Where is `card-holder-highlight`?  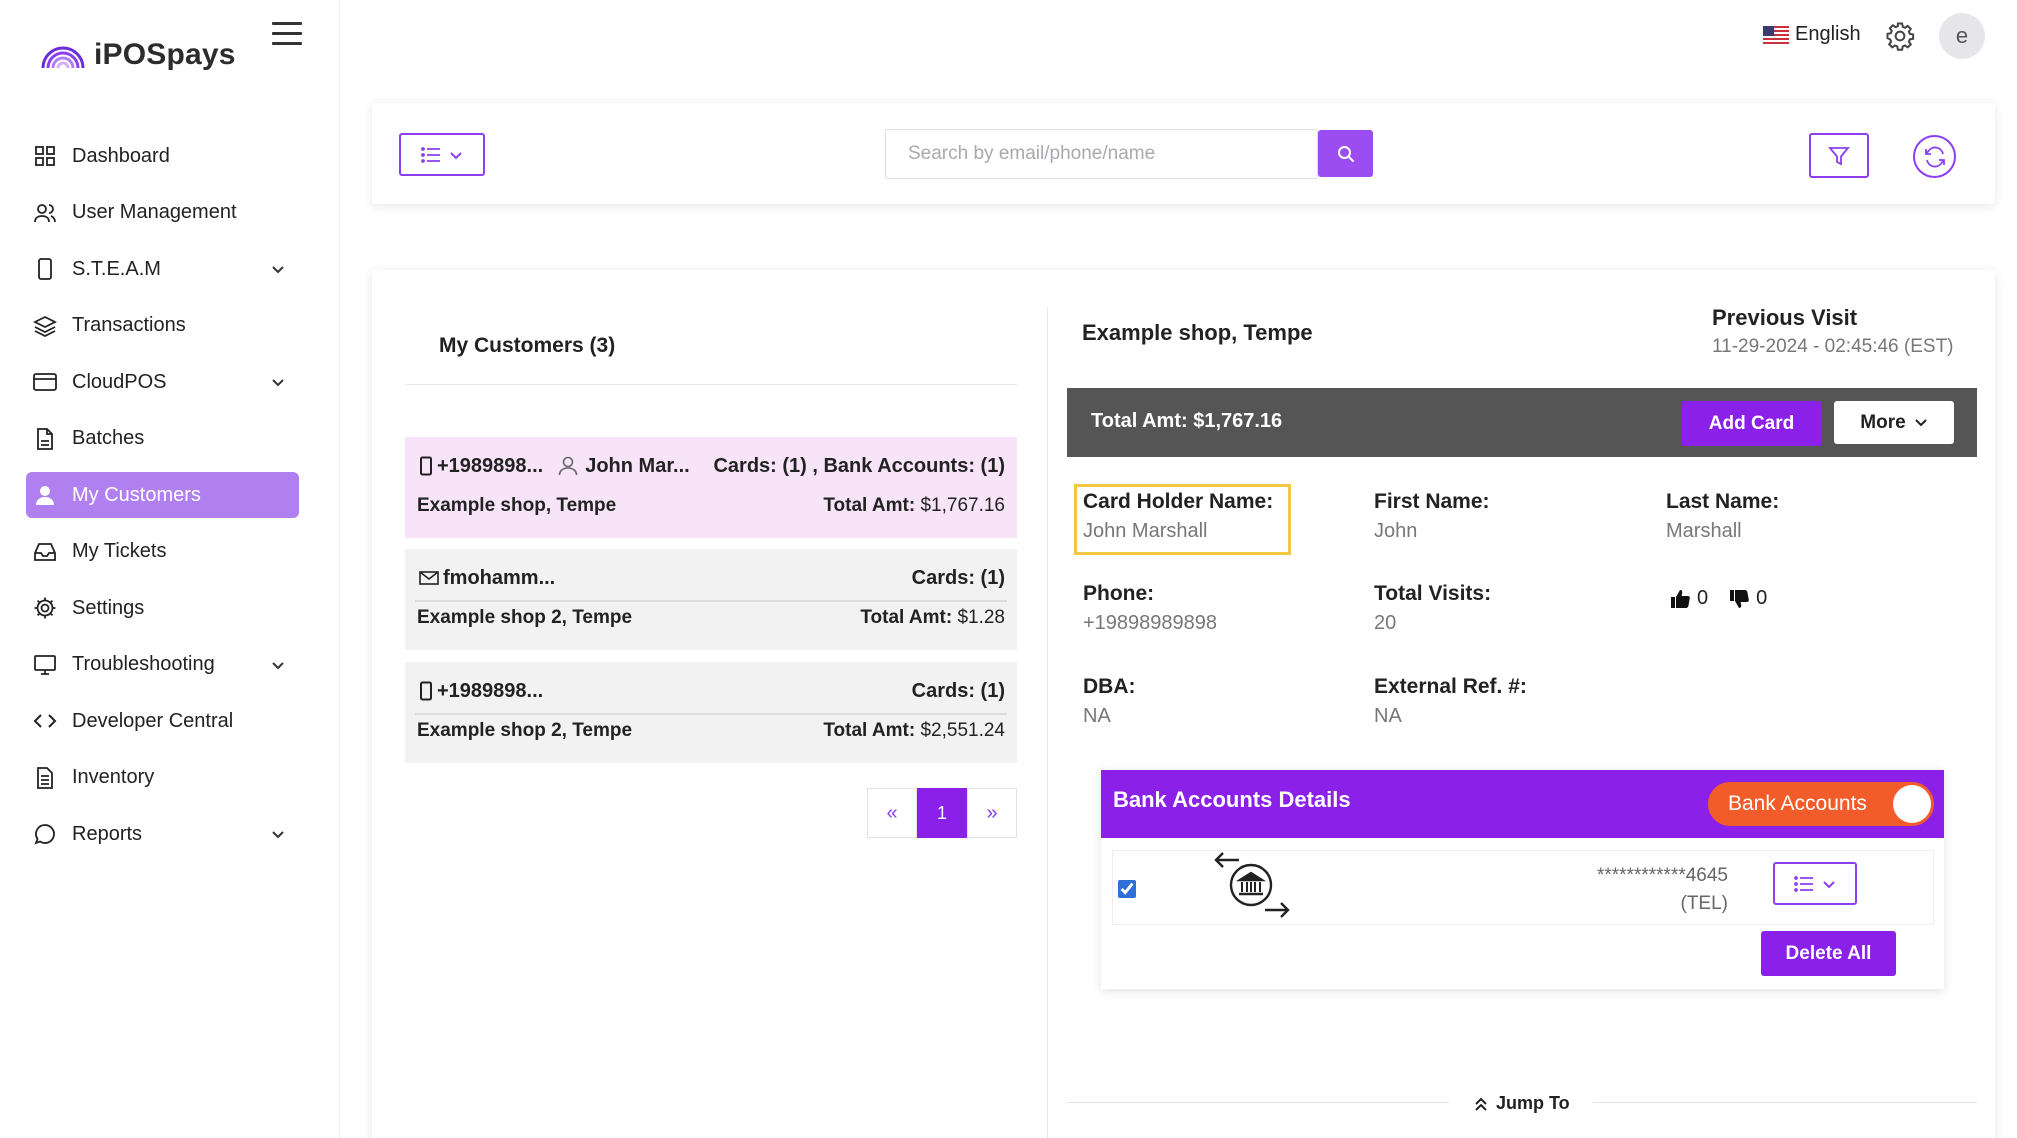 card-holder-highlight is located at coordinates (1182, 519).